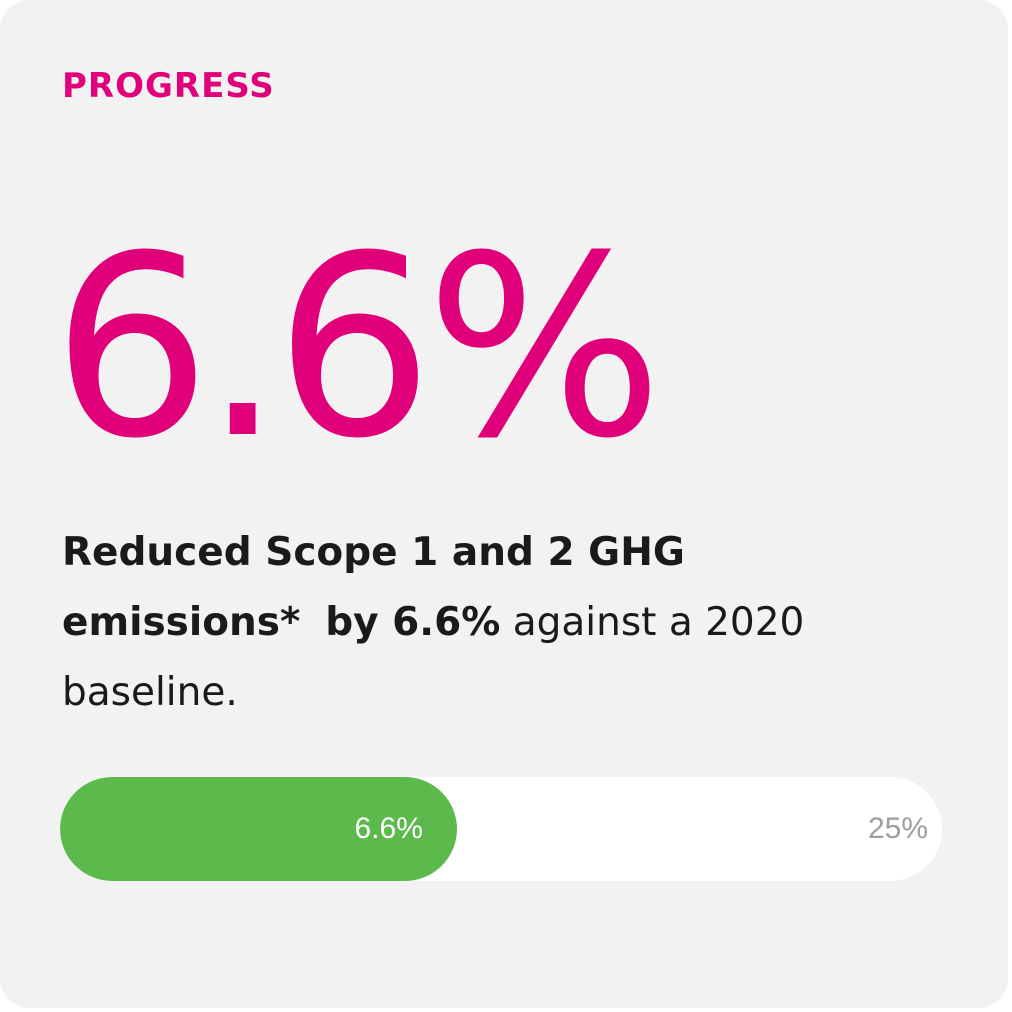 The width and height of the screenshot is (1012, 1012). Describe the element at coordinates (168, 86) in the screenshot. I see `section-eyebrow: PROGRESS` at that location.